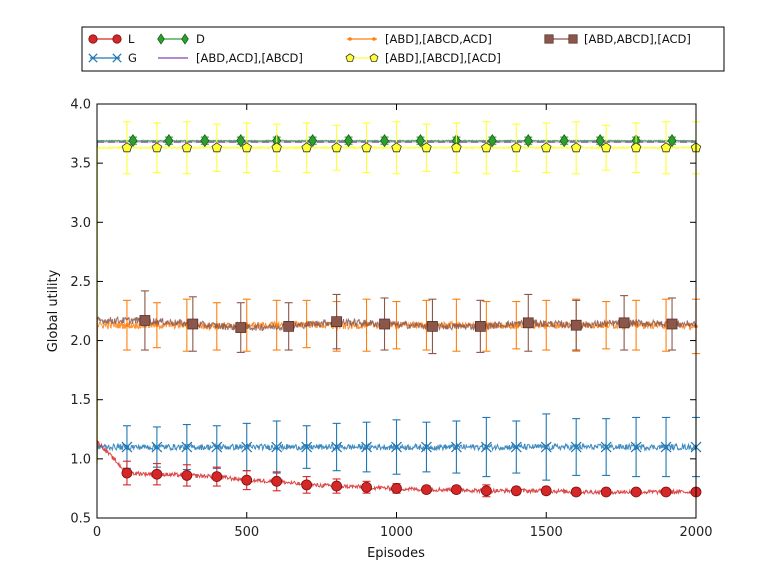 The height and width of the screenshot is (578, 771). I want to click on legend-label: D, so click(200, 39).